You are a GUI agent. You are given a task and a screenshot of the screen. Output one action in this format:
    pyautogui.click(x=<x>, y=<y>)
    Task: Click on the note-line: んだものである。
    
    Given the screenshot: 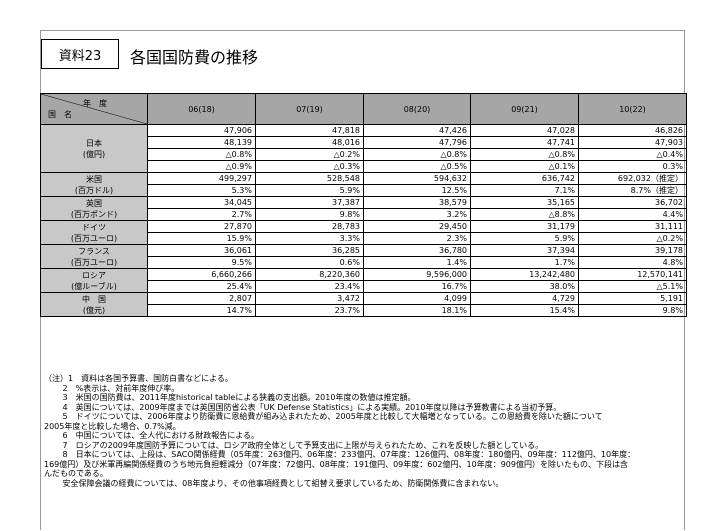 What is the action you would take?
    pyautogui.click(x=76, y=473)
    